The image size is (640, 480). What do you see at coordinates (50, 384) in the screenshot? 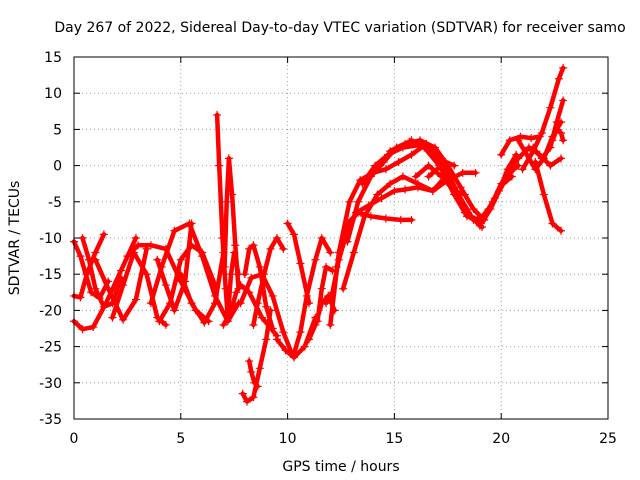
I see `y-tick-label: -30` at bounding box center [50, 384].